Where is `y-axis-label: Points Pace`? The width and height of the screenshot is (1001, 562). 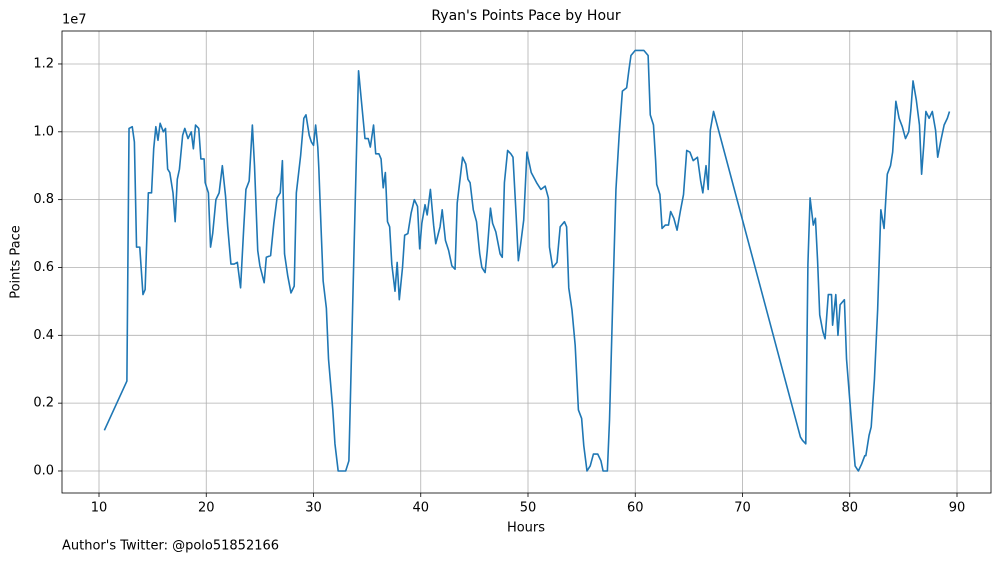
y-axis-label: Points Pace is located at coordinates (16, 262).